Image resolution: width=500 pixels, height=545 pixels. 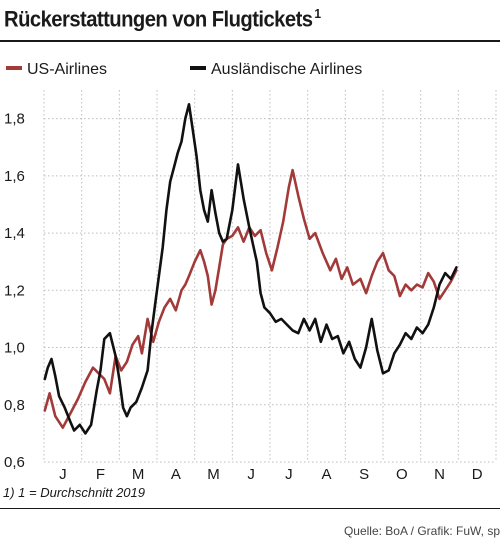 I want to click on x-tick-label-0: J, so click(x=63, y=473).